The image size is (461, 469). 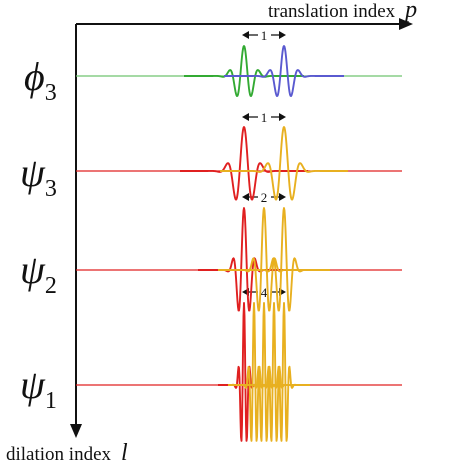 I want to click on spacing-indicator-psi3: 1, so click(x=264, y=117).